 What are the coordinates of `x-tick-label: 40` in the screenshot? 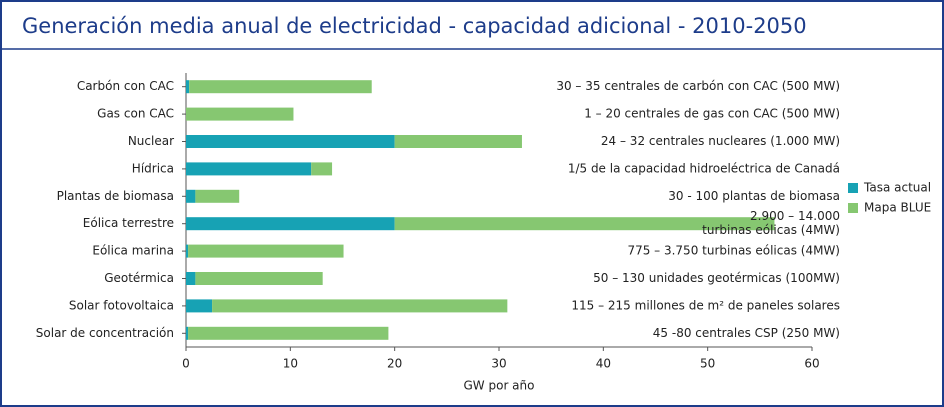 It's located at (603, 364).